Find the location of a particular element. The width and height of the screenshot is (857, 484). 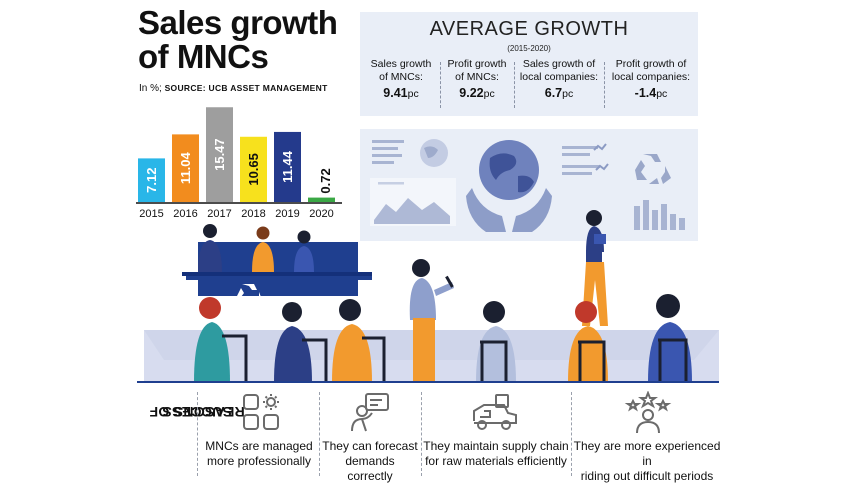

avg-value: 9.22pc is located at coordinates (477, 94).